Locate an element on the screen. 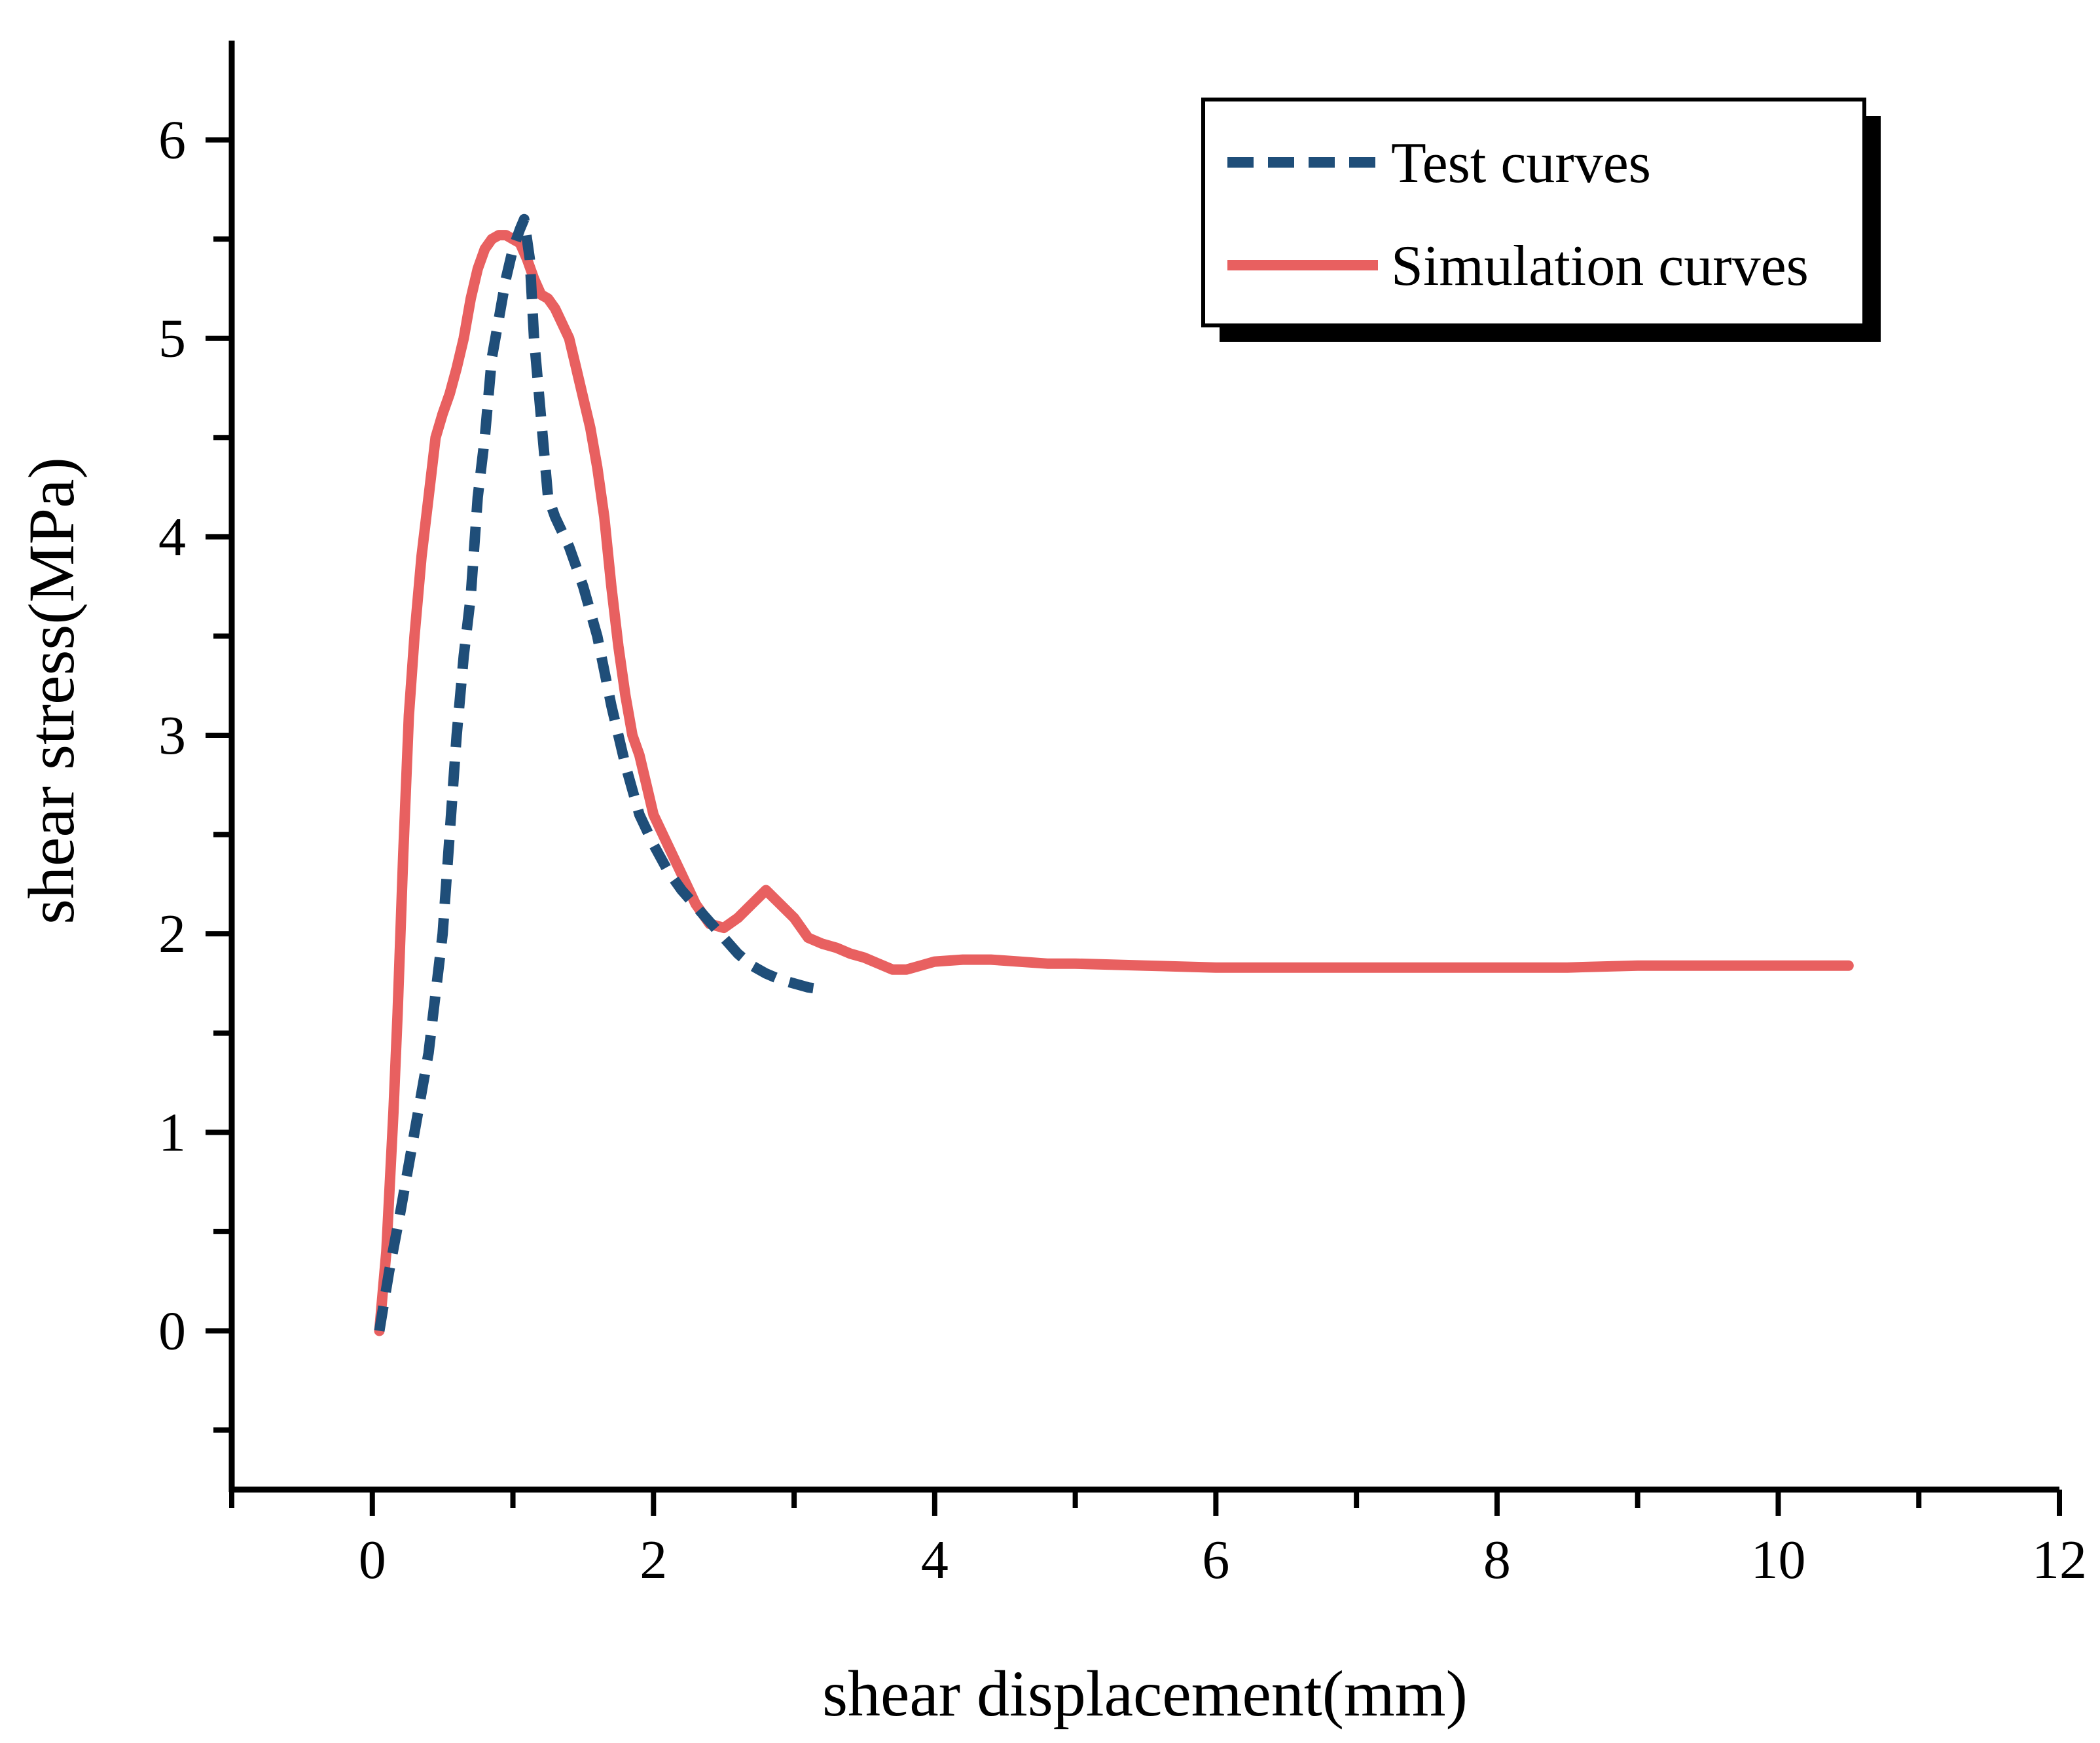  legend-box is located at coordinates (1533, 212).